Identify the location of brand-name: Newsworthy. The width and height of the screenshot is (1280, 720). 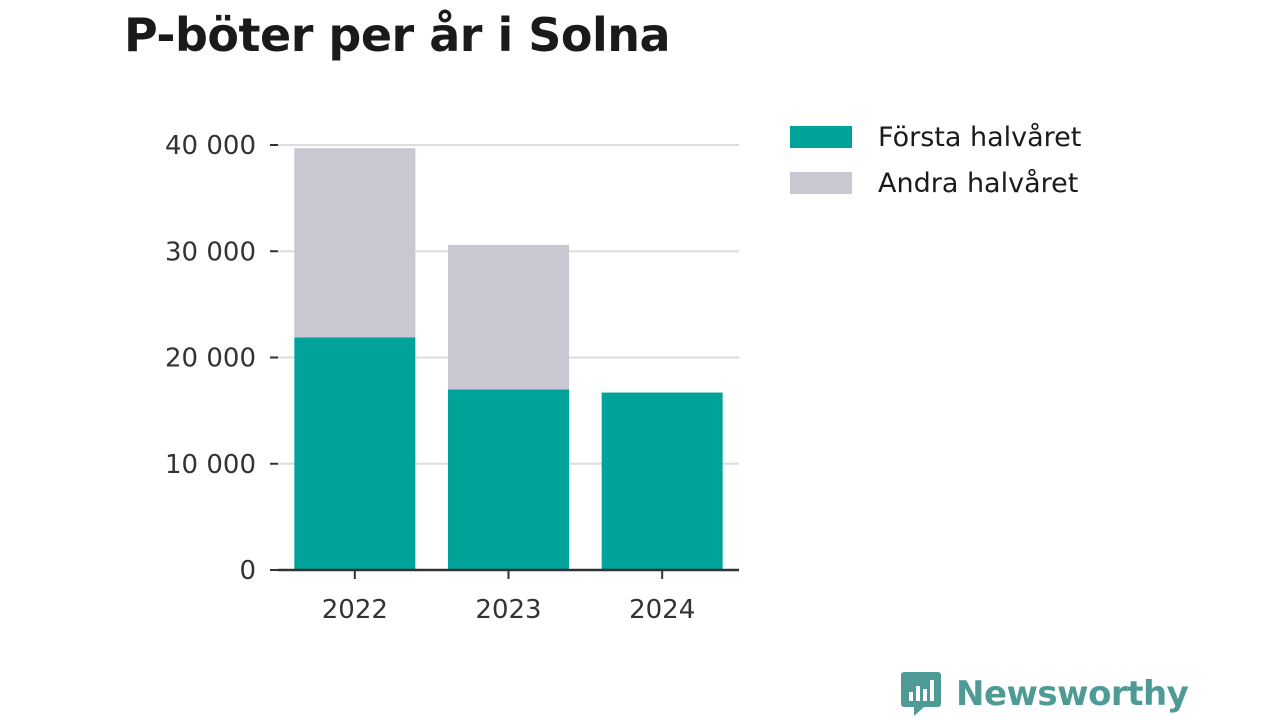
(1072, 694).